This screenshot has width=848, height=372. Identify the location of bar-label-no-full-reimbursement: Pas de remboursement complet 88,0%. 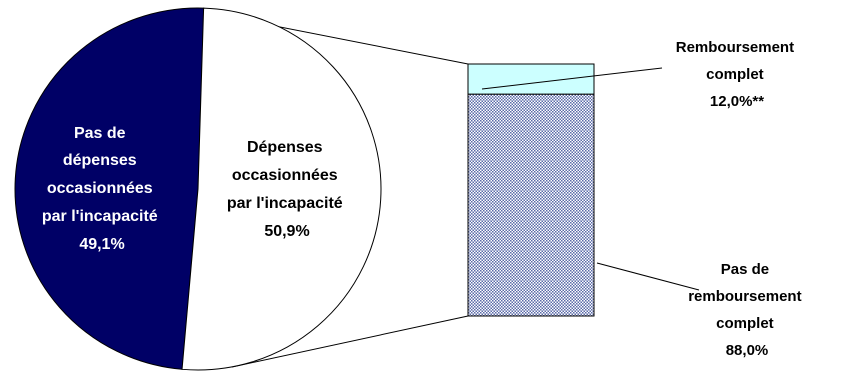
(747, 310).